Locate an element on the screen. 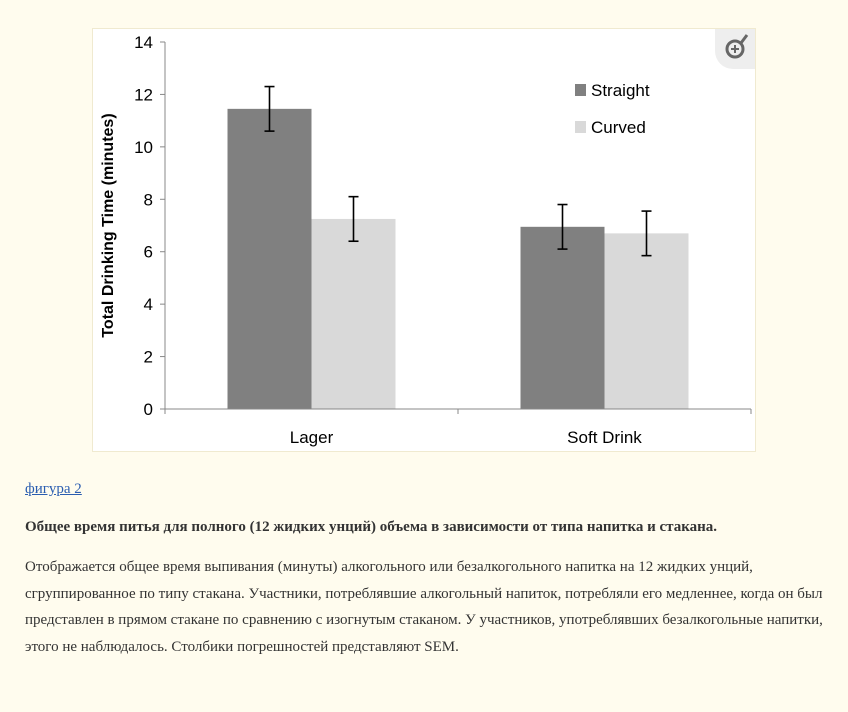 The width and height of the screenshot is (848, 712). legend-label: Straight is located at coordinates (620, 90).